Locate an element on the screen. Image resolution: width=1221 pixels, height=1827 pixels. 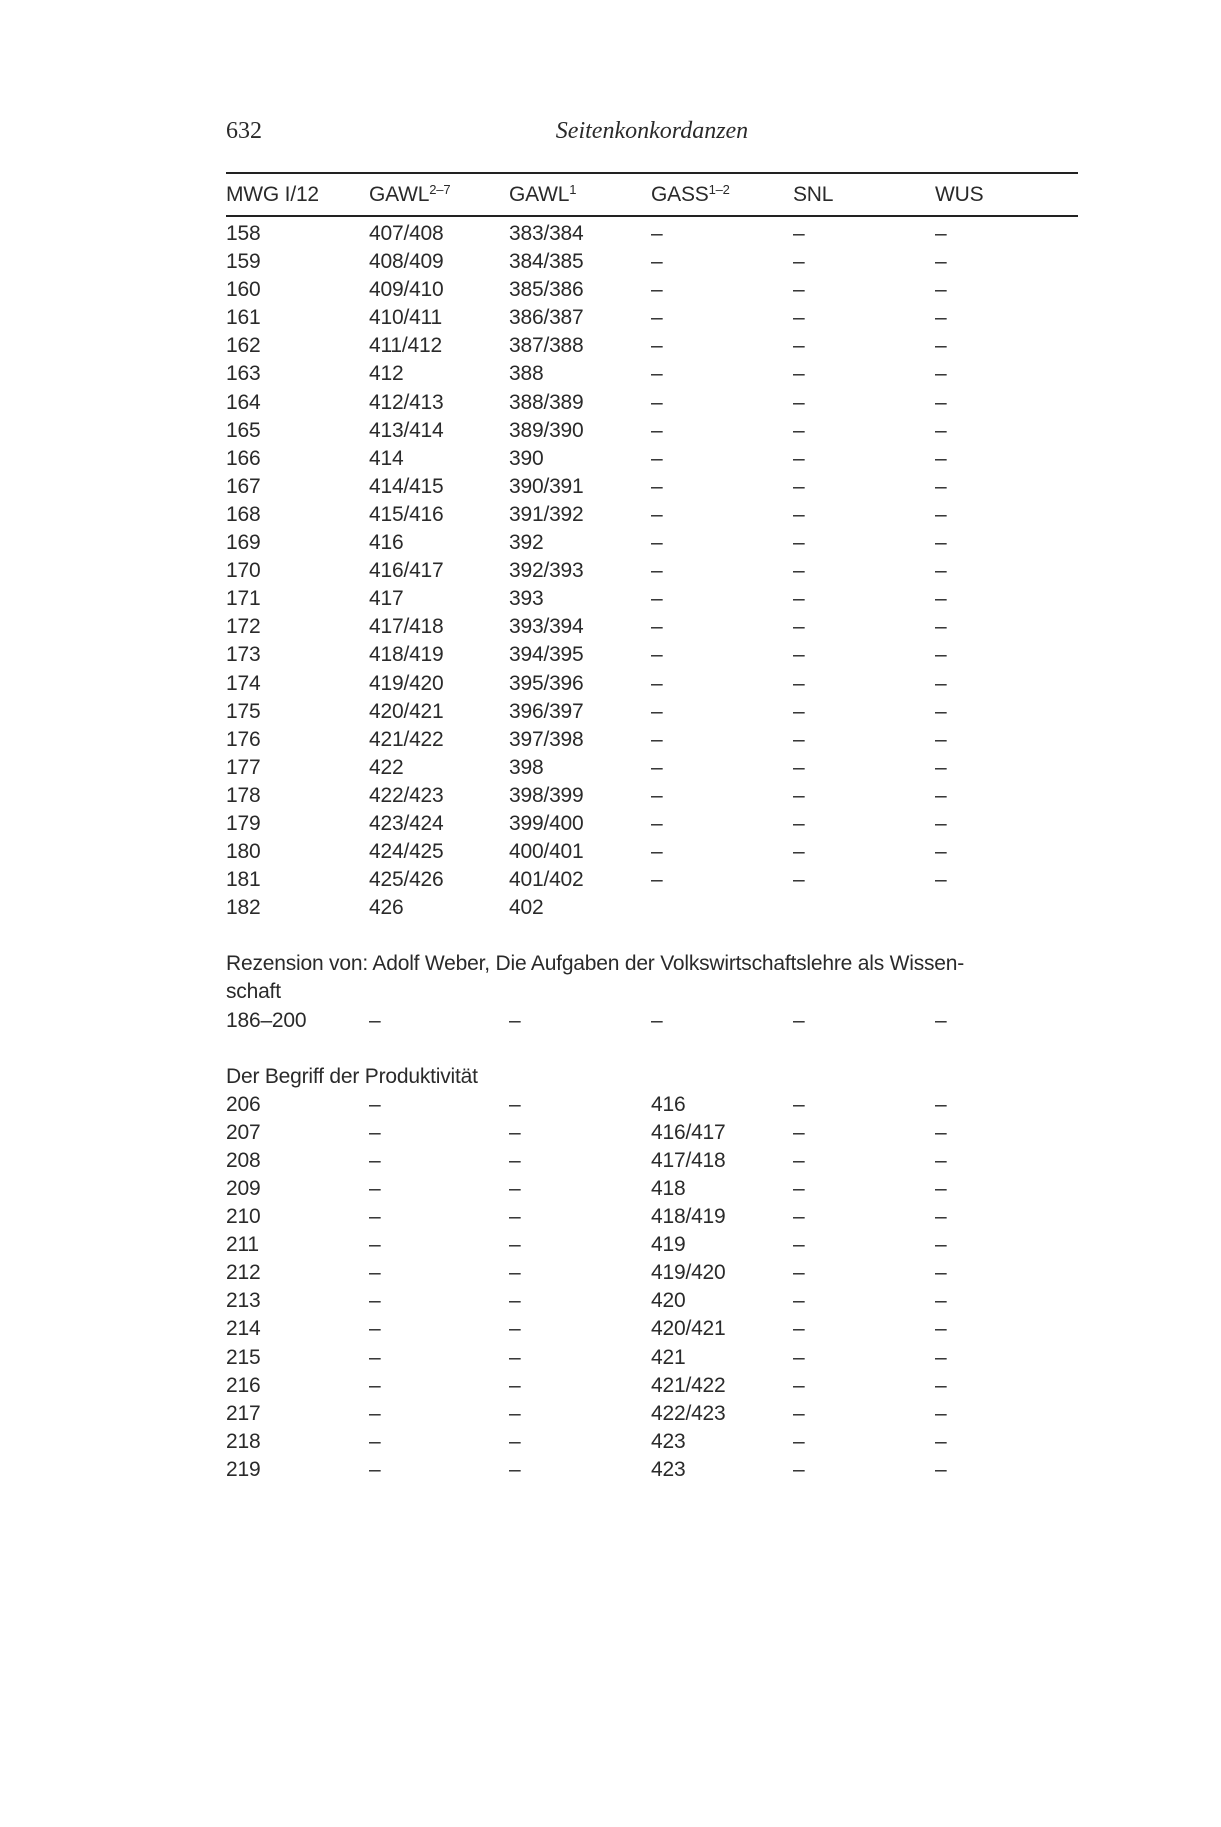
table-cell: 395/396 is located at coordinates (546, 683).